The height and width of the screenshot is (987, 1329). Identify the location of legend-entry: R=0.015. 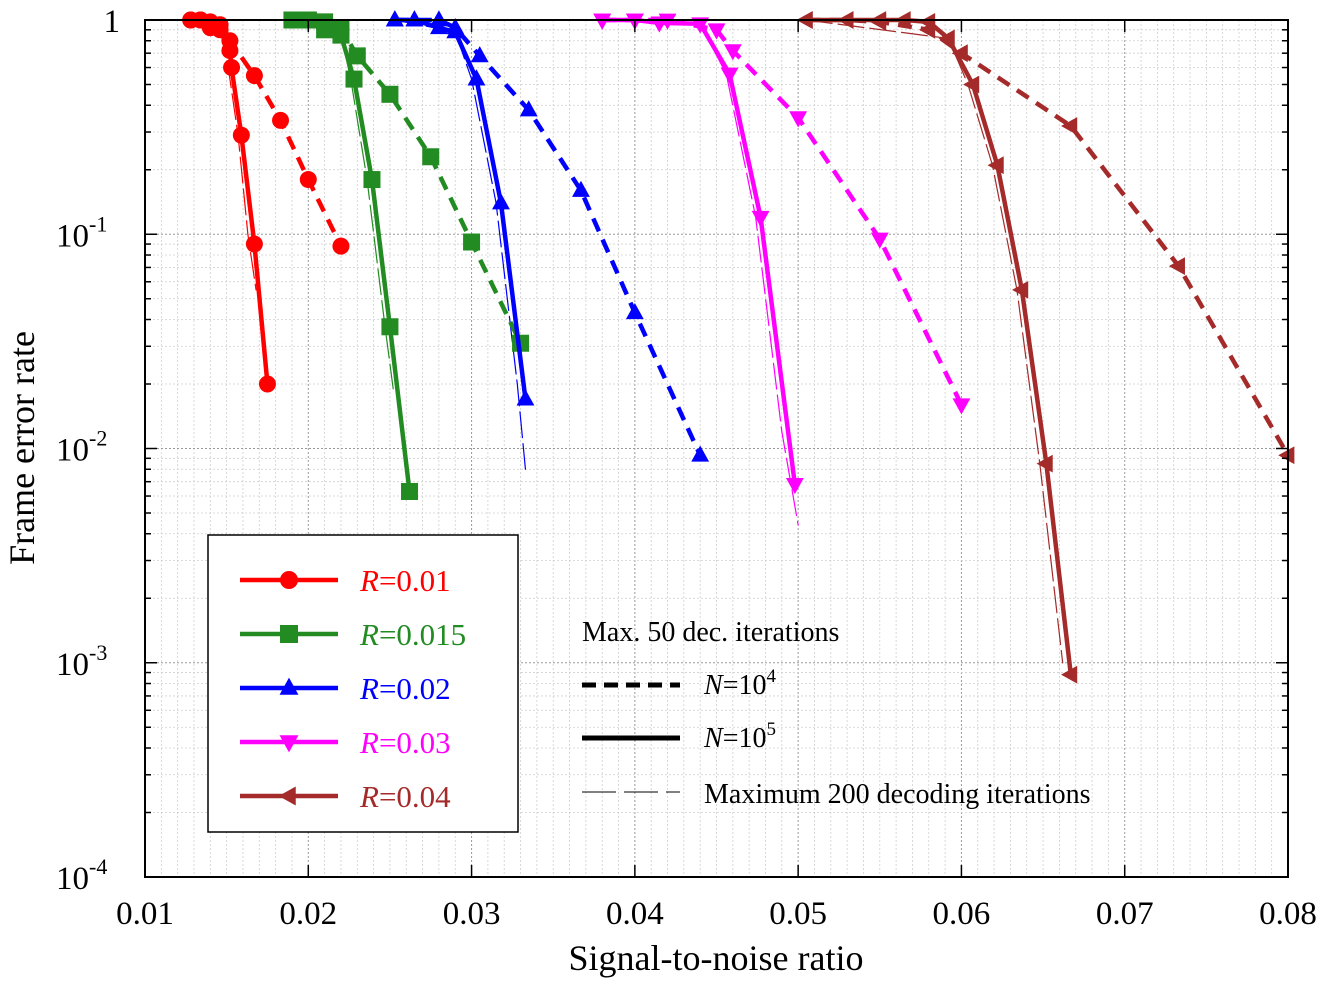
(353, 634).